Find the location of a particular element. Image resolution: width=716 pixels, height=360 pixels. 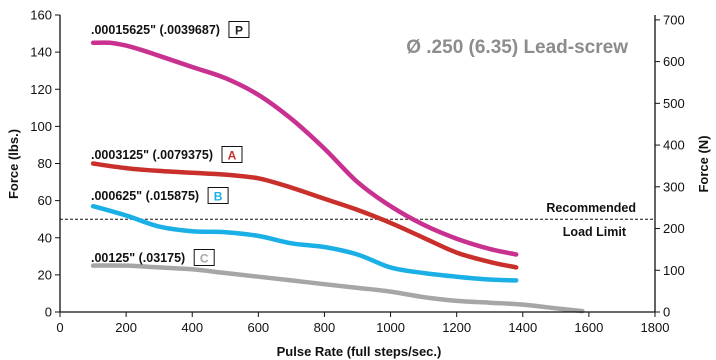

badge-letter: P is located at coordinates (239, 31).